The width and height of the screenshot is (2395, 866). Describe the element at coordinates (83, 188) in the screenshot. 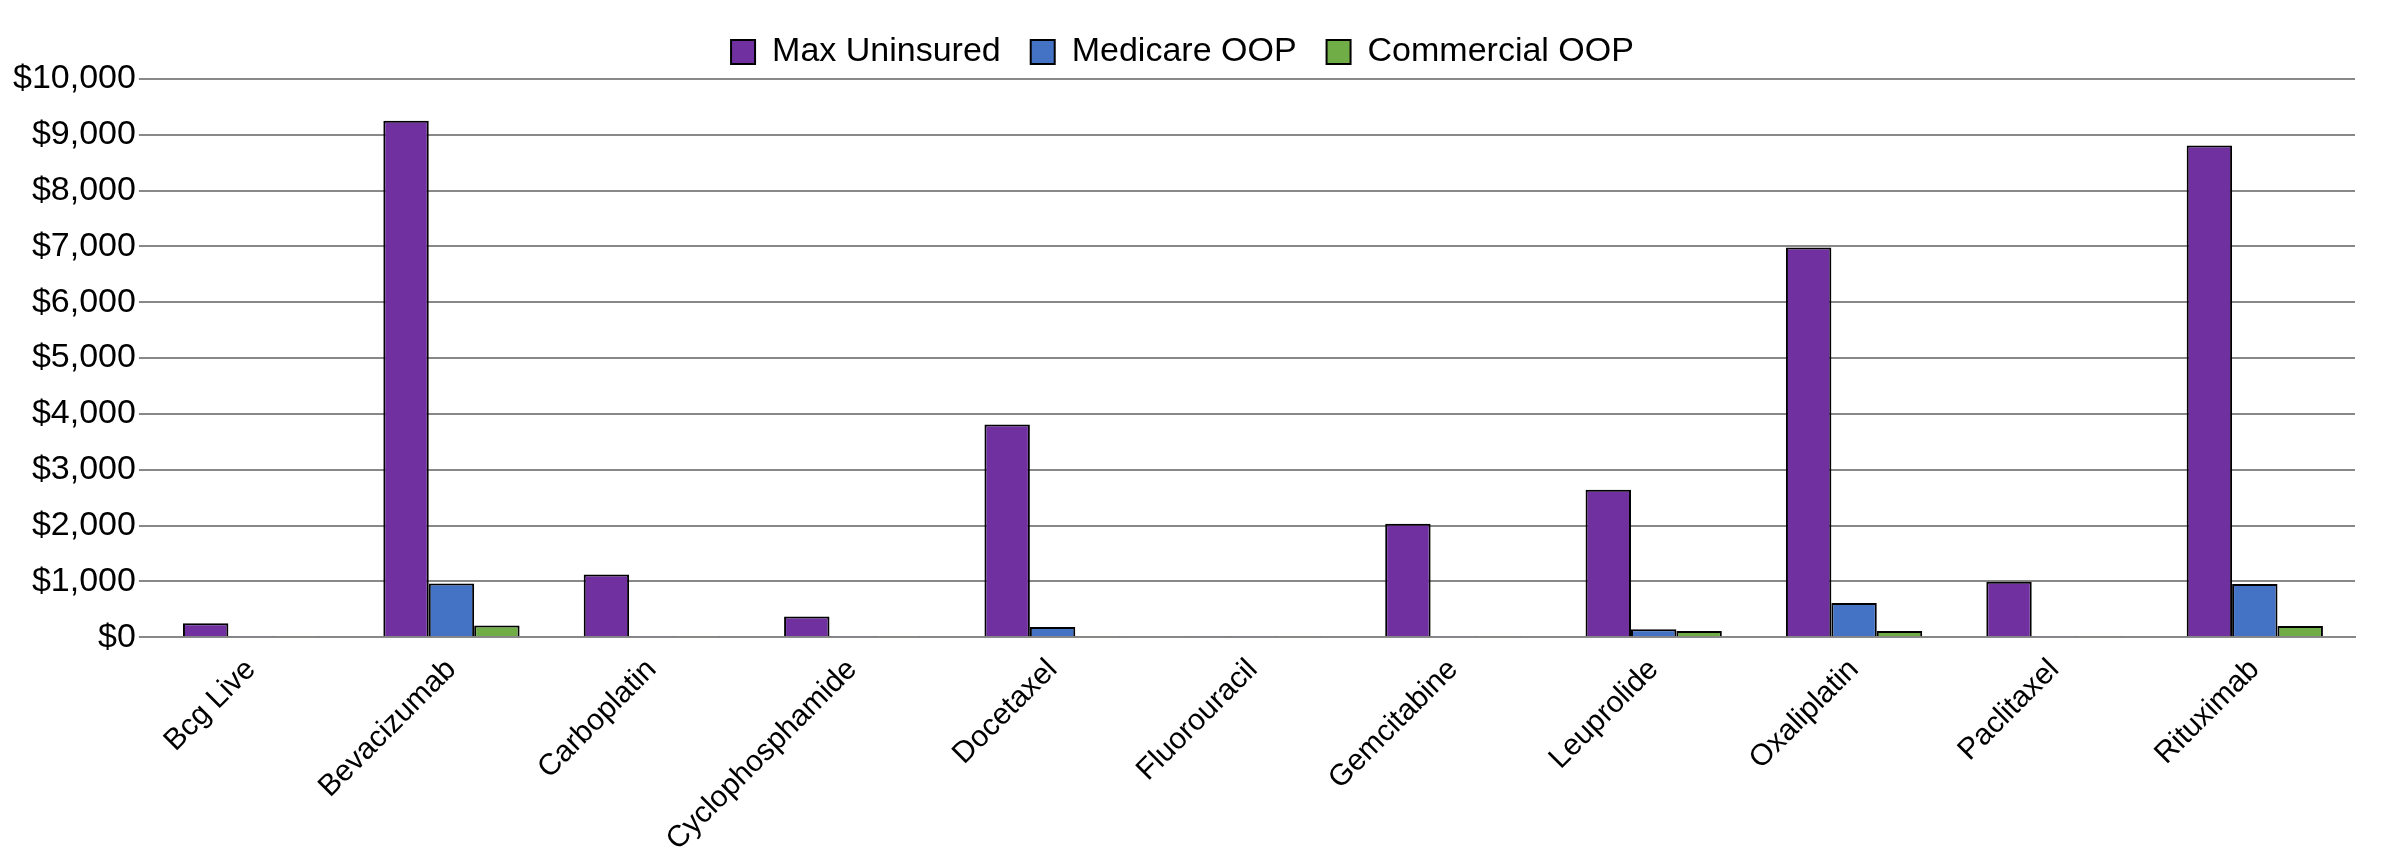

I see `y-tick-label: $8,000` at that location.